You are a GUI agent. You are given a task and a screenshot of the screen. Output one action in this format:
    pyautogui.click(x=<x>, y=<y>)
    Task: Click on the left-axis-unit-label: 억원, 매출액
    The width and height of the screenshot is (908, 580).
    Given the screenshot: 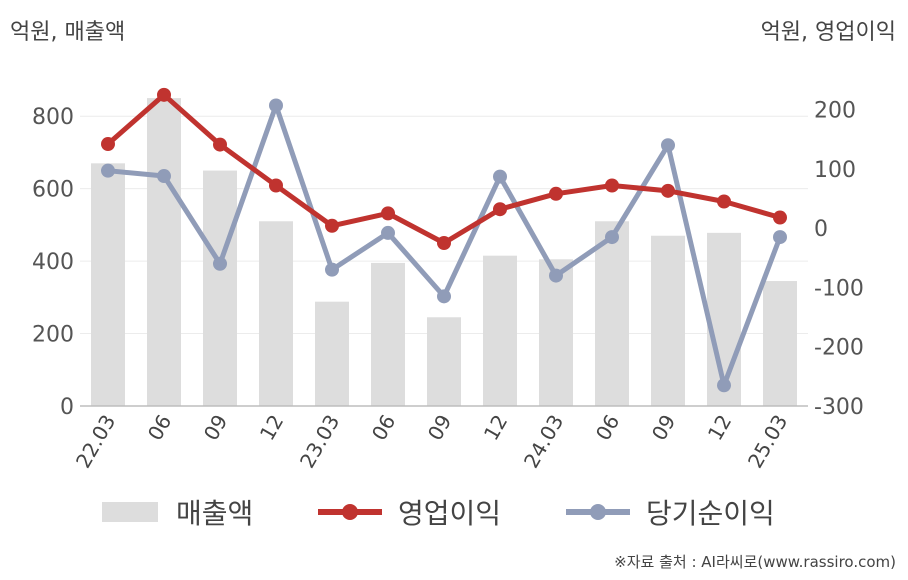 What is the action you would take?
    pyautogui.click(x=68, y=32)
    